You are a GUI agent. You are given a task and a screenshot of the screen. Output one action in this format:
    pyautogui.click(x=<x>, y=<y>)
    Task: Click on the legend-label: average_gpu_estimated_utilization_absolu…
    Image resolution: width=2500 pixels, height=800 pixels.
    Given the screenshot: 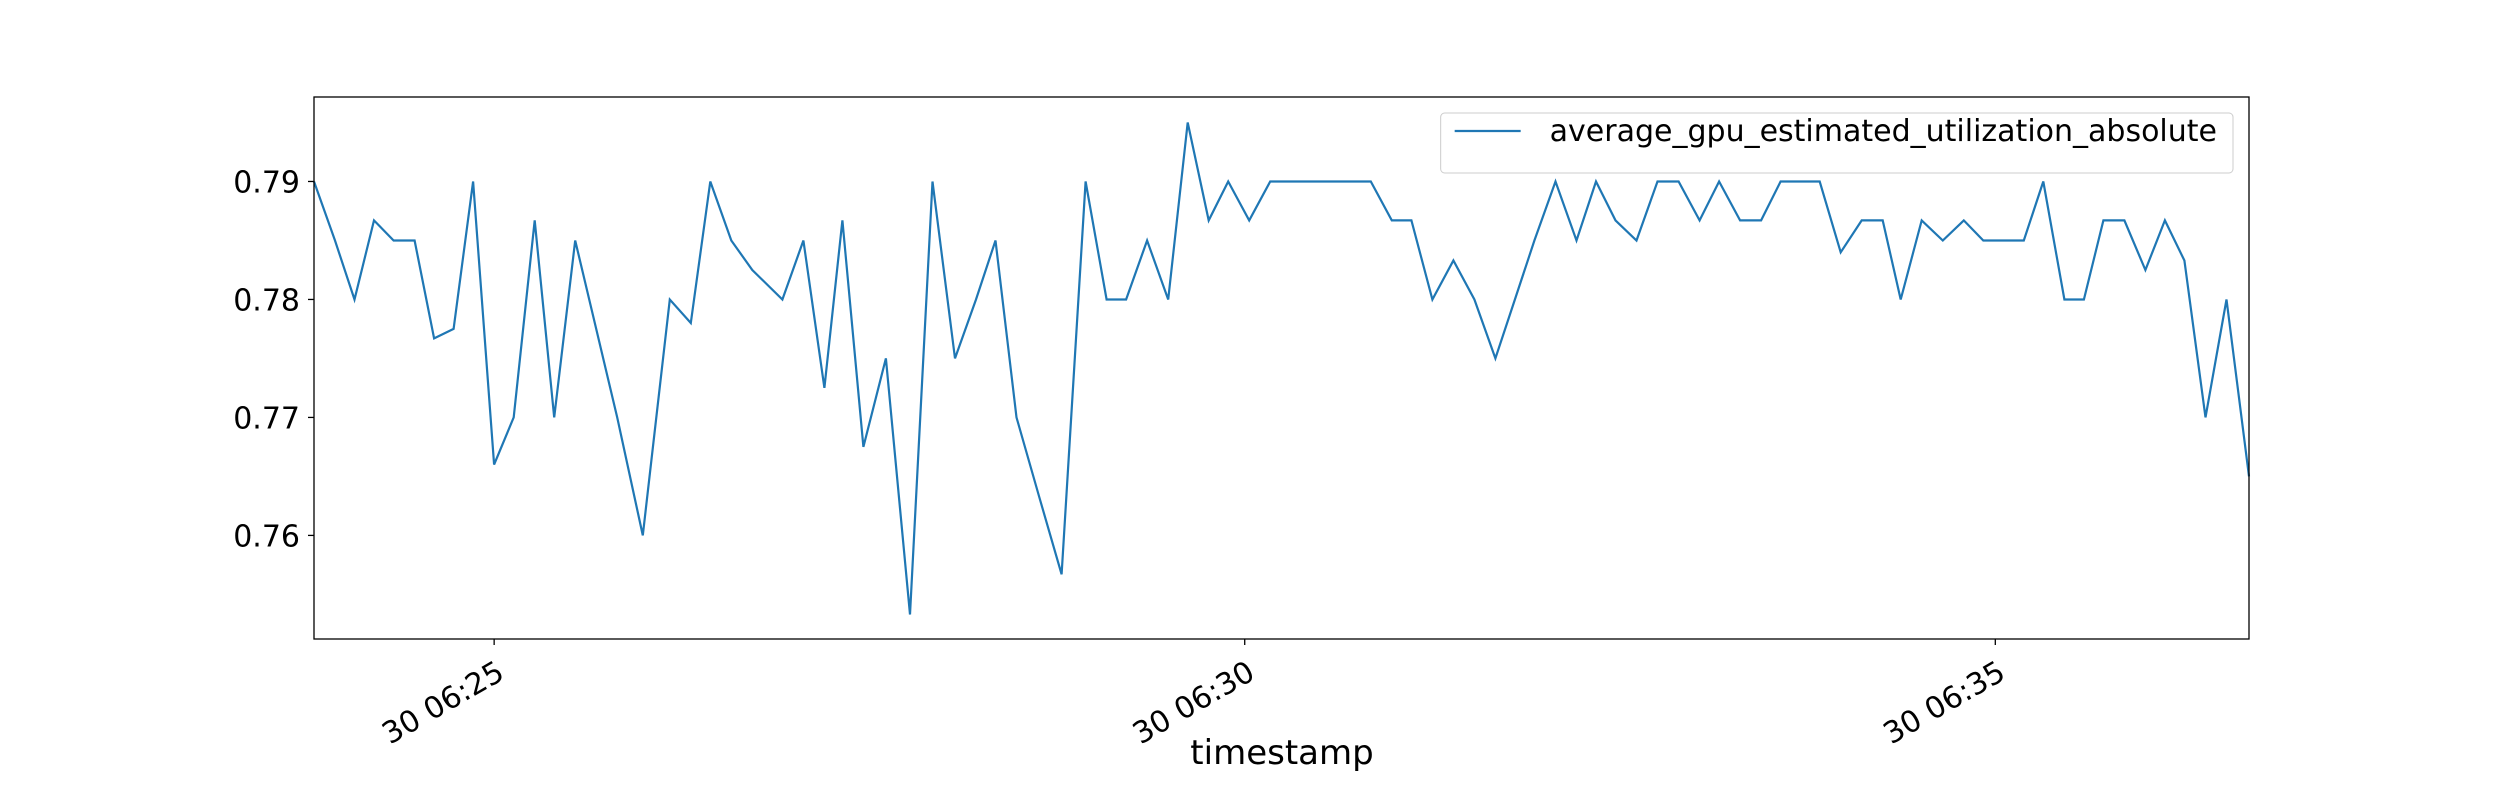 What is the action you would take?
    pyautogui.click(x=1883, y=131)
    